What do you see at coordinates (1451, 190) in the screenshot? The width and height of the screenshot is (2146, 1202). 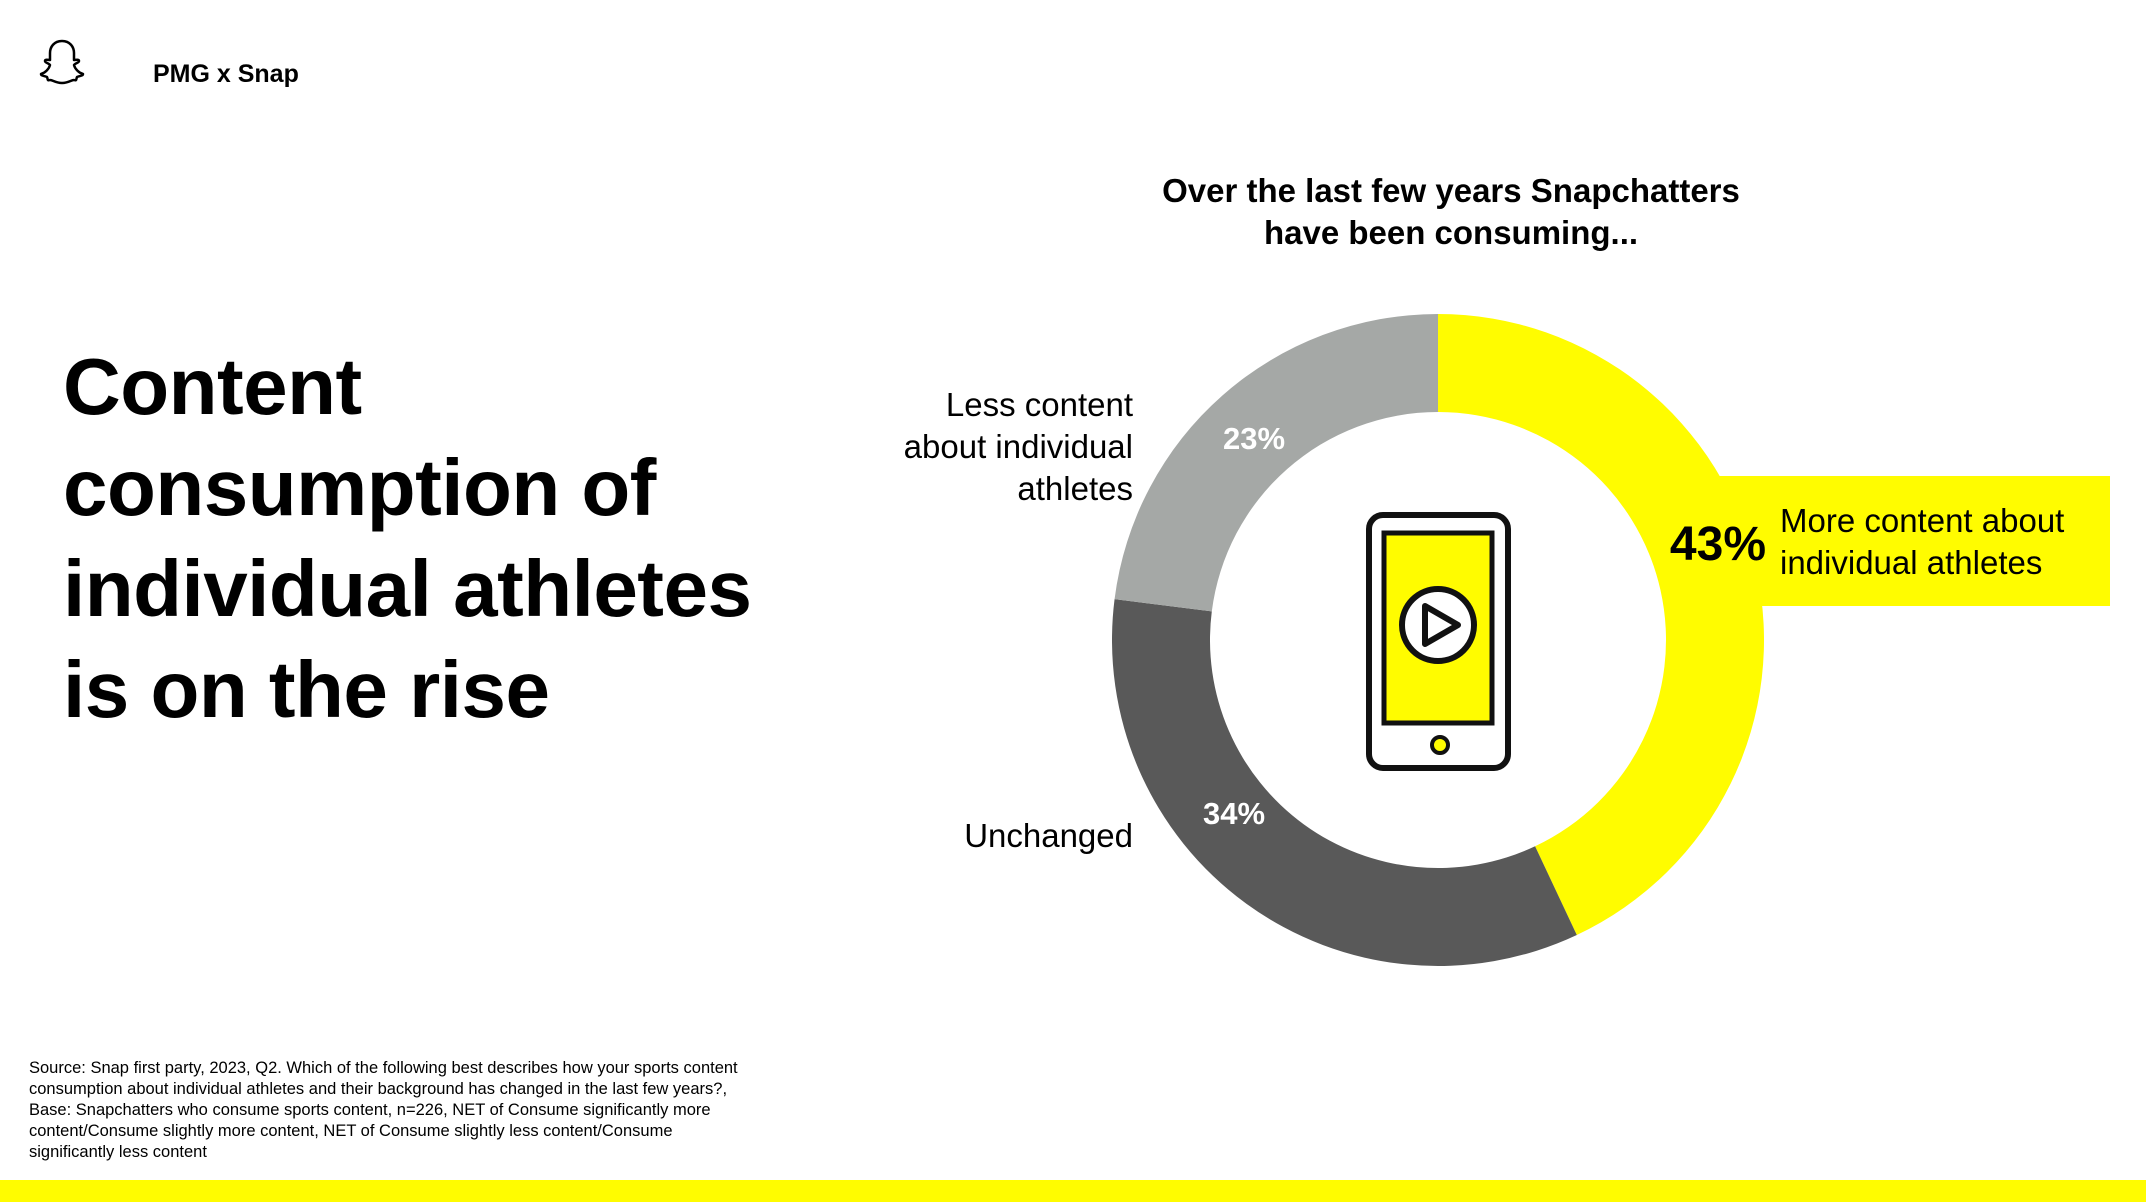 I see `chart-title-line: Over the last few years Snapchatters` at bounding box center [1451, 190].